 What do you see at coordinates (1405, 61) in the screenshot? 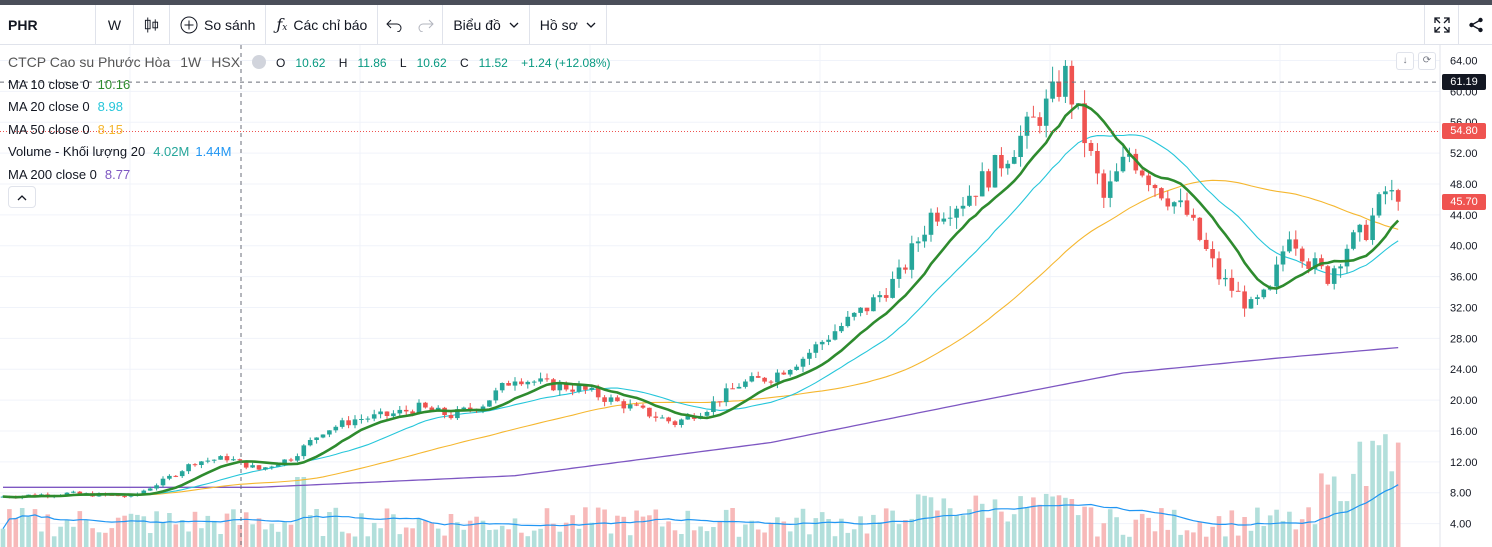
I see `scroll-down-button: ↓` at bounding box center [1405, 61].